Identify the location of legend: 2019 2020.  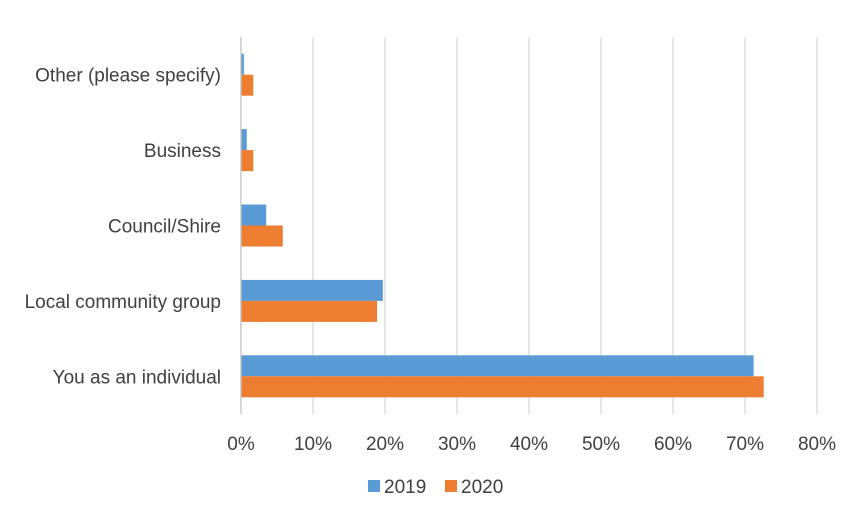
(435, 487).